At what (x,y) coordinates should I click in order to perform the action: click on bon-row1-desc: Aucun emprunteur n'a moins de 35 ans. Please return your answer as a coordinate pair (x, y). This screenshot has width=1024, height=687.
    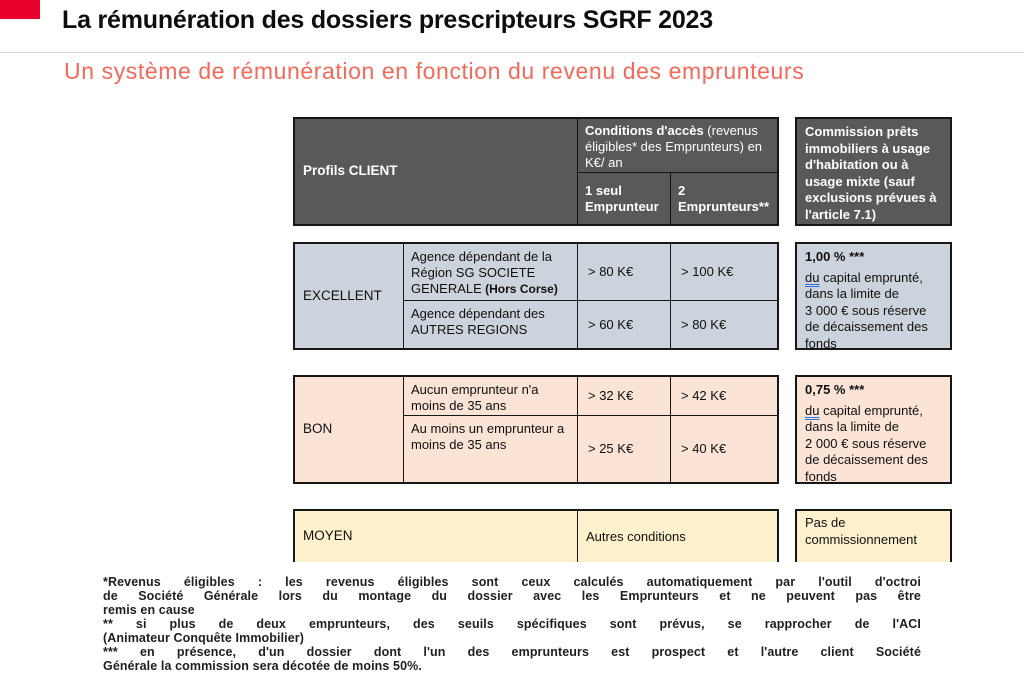
    Looking at the image, I should click on (490, 396).